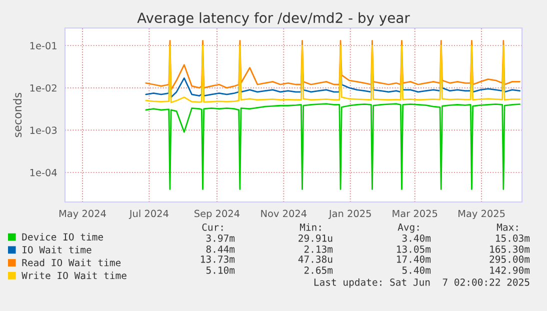  I want to click on y-tick-label: 1e-02, so click(43, 88).